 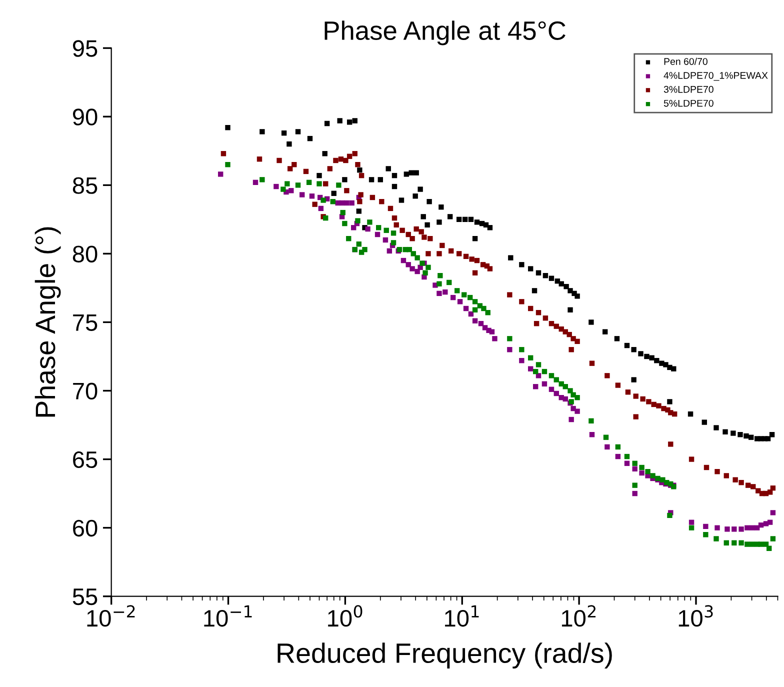 I want to click on y-tick-label: 65, so click(x=85, y=459).